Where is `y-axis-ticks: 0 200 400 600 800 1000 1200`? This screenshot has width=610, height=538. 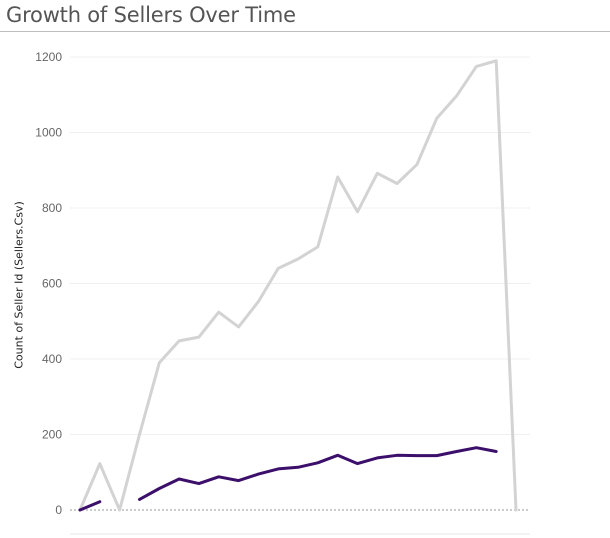
y-axis-ticks: 0 200 400 600 800 1000 1200 is located at coordinates (48, 283).